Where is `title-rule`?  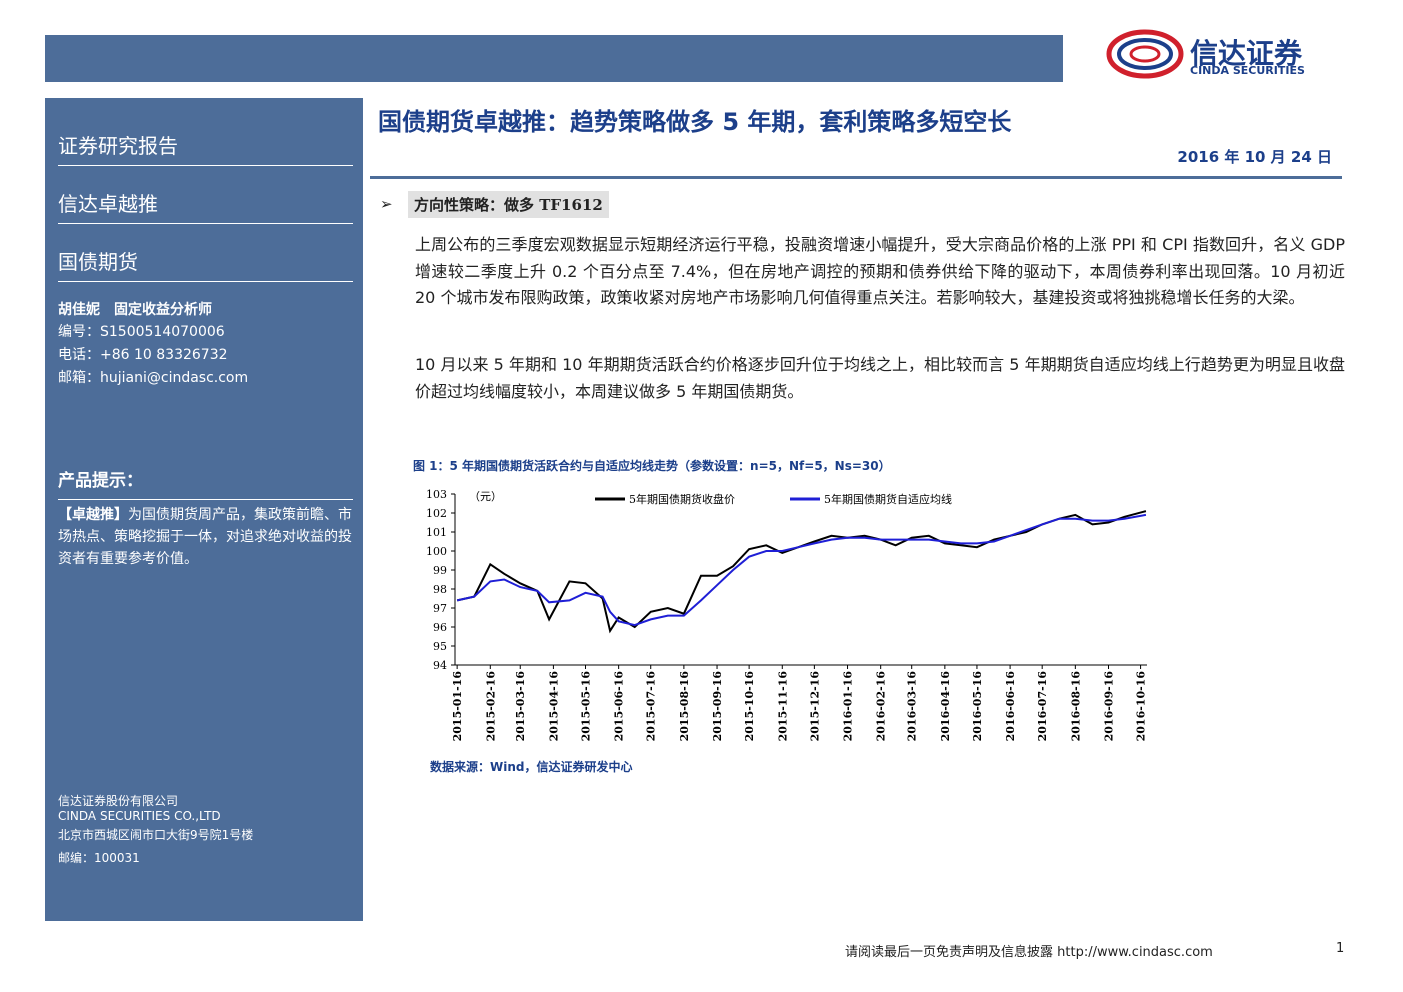
title-rule is located at coordinates (856, 177).